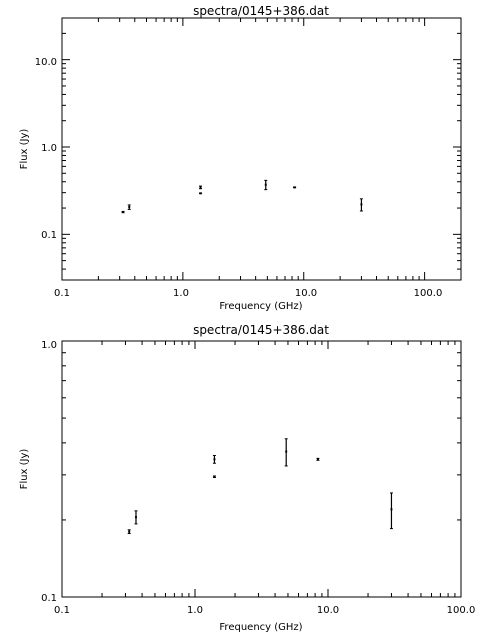 This screenshot has height=640, width=480. Describe the element at coordinates (261, 11) in the screenshot. I see `top-chart-title: spectra/0145+386.dat` at that location.